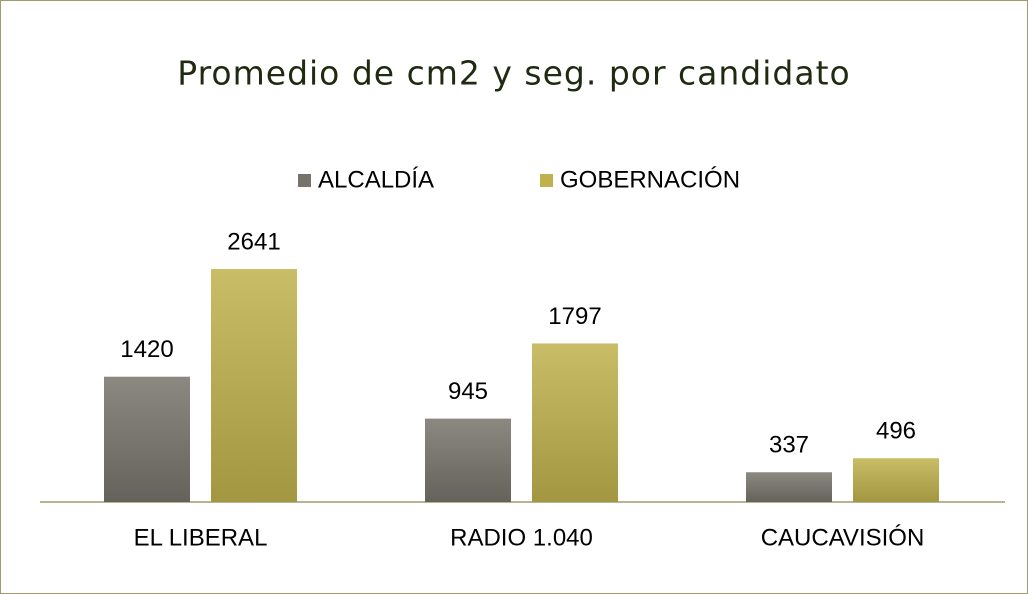 The width and height of the screenshot is (1028, 594). What do you see at coordinates (201, 537) in the screenshot?
I see `x-tick-label: EL LIBERAL` at bounding box center [201, 537].